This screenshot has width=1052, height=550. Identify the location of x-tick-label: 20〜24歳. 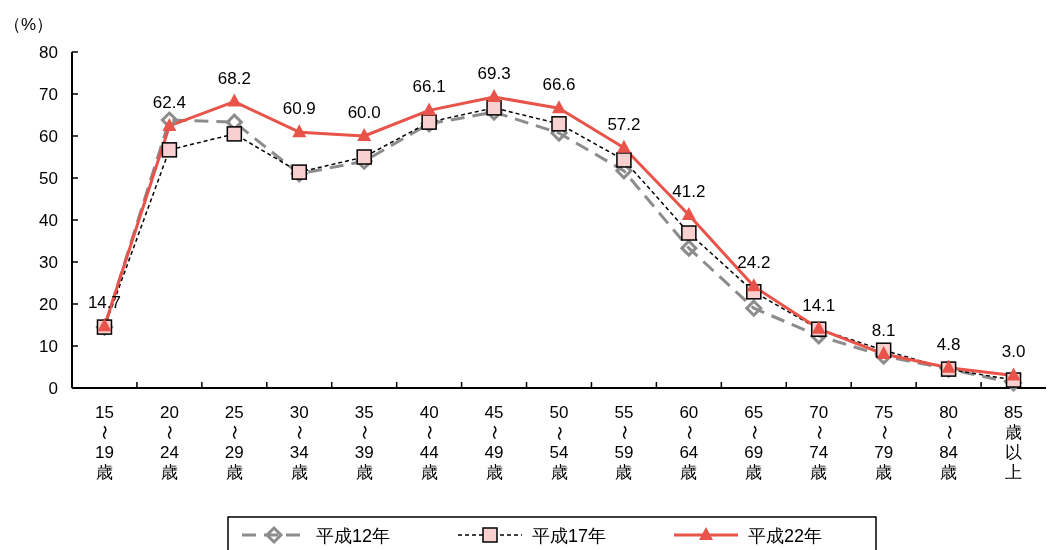
(169, 442).